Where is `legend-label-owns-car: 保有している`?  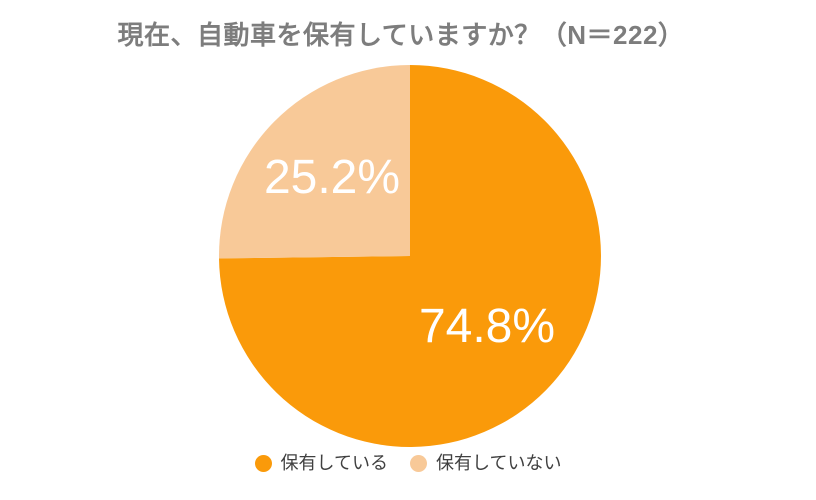
legend-label-owns-car: 保有している is located at coordinates (334, 463).